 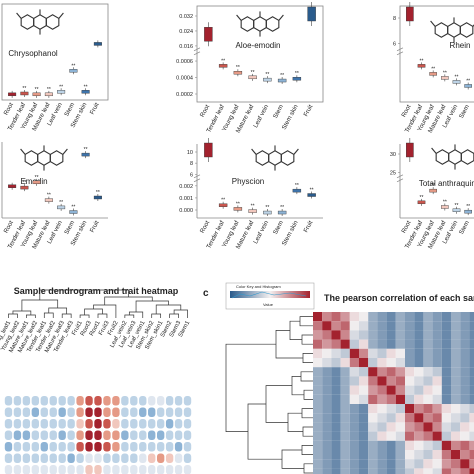 I want to click on compound-name: Total anthraquinones, so click(x=446, y=183).